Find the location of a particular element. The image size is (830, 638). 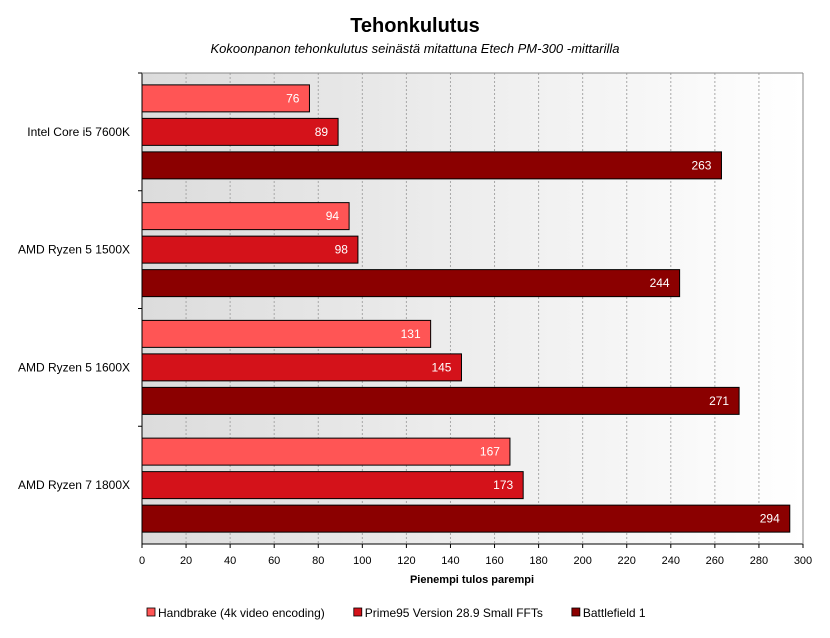

bar-value-label: 131 is located at coordinates (411, 334).